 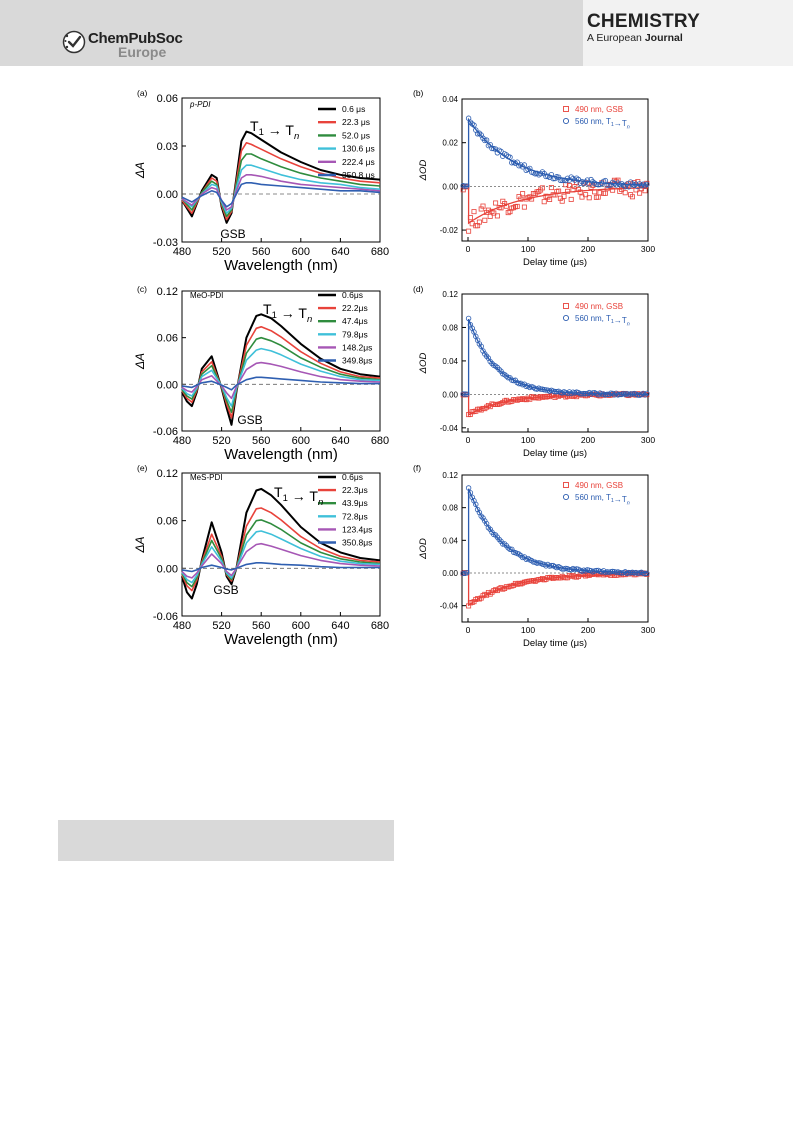 I want to click on chempubsoc-logo-icon, so click(x=74, y=42).